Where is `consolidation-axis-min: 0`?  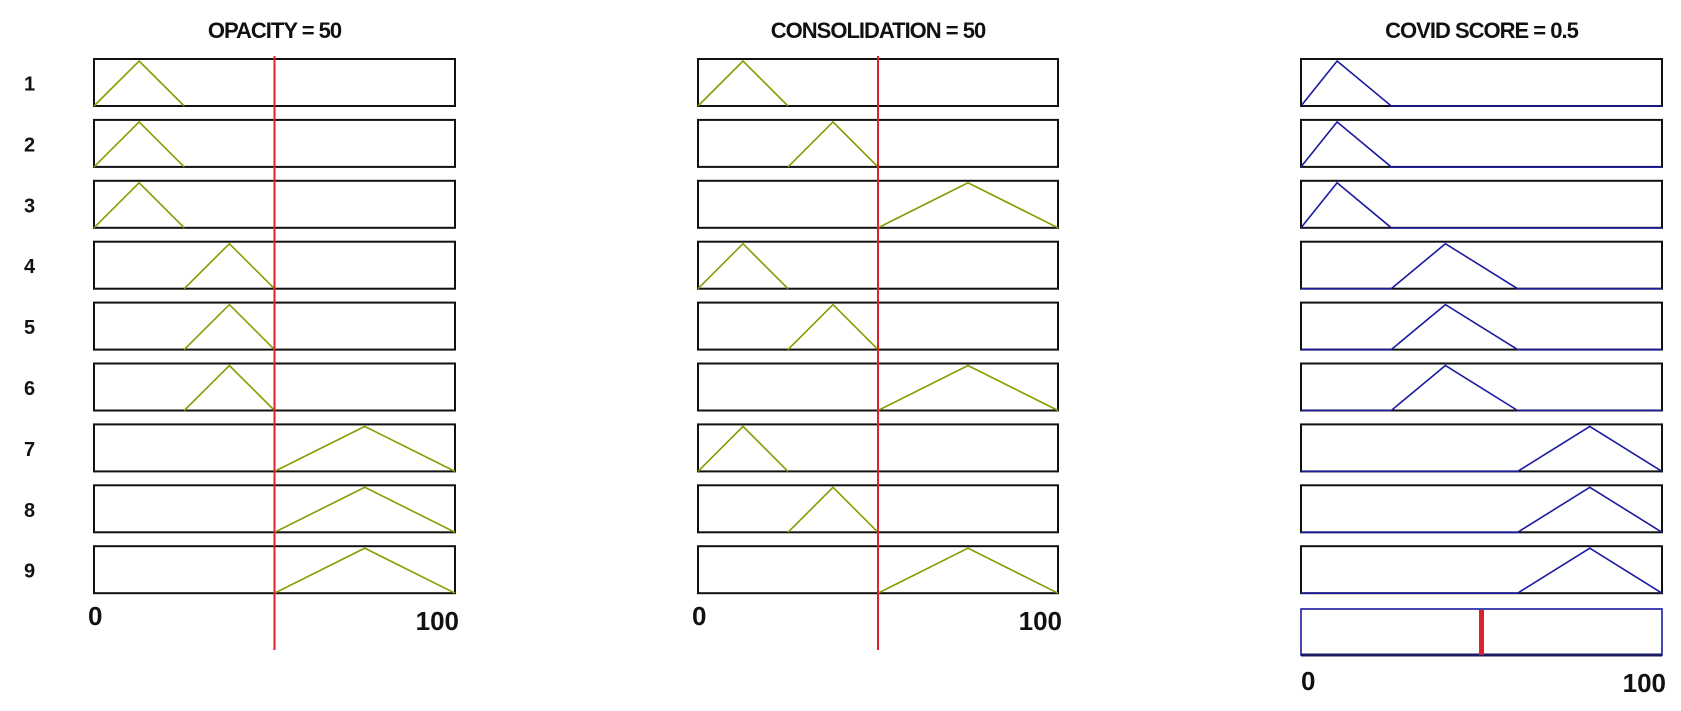
consolidation-axis-min: 0 is located at coordinates (699, 616).